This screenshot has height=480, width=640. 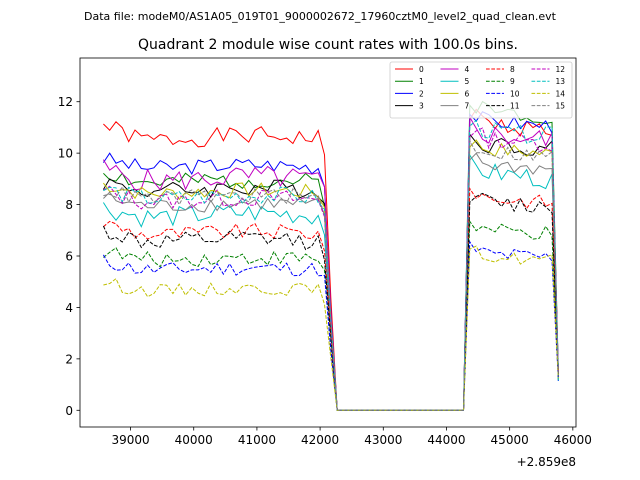 What do you see at coordinates (561, 69) in the screenshot?
I see `legend-label-12: 12` at bounding box center [561, 69].